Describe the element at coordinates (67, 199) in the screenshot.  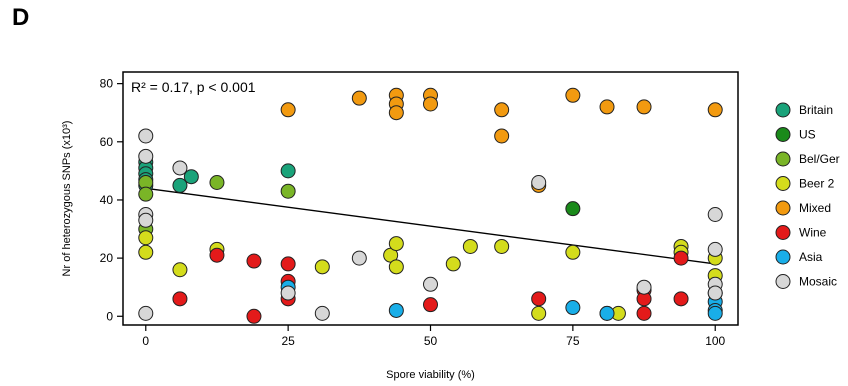
I see `y-axis-label: Nr of heterozygous SNPs (x10³)` at that location.